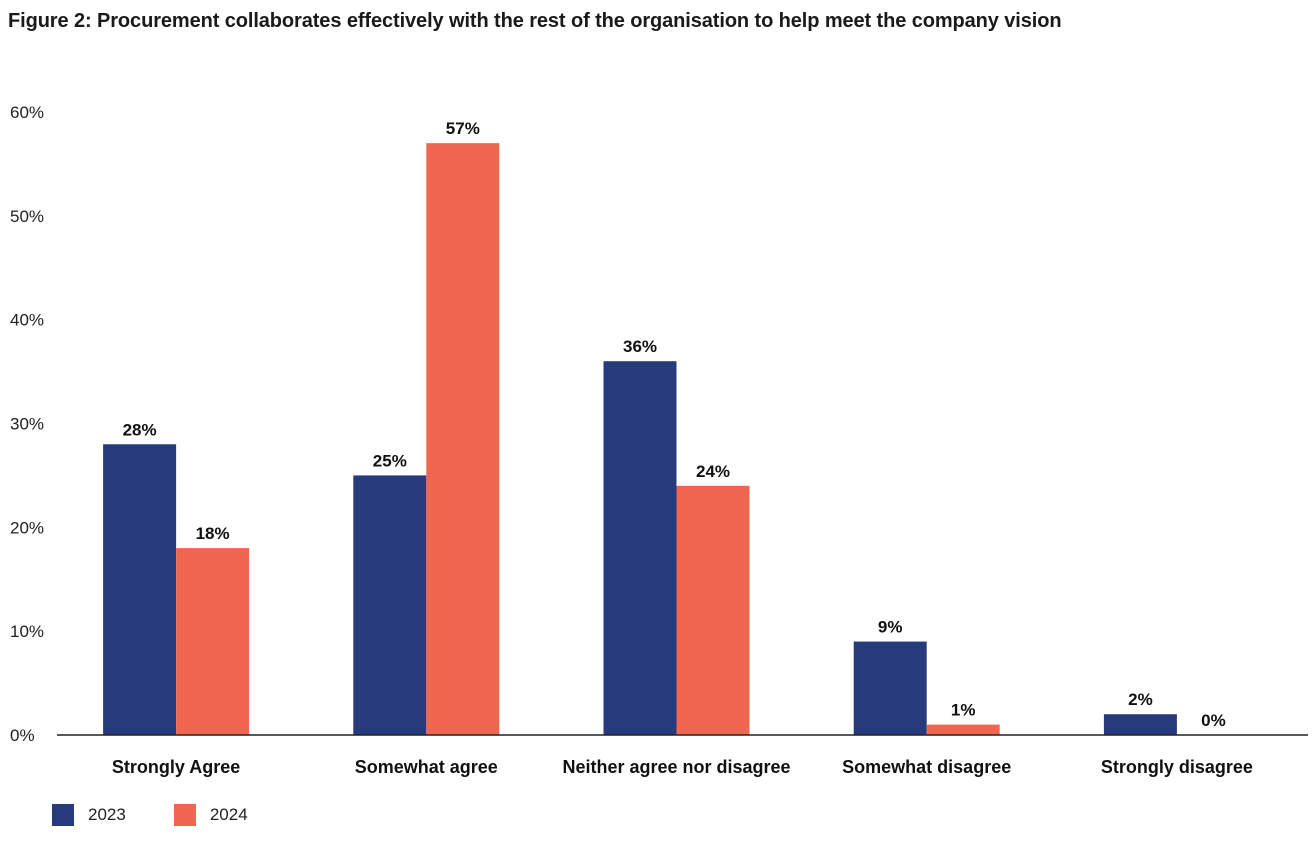 This screenshot has width=1316, height=844. What do you see at coordinates (1213, 720) in the screenshot?
I see `data-label-2024-4: 0%` at bounding box center [1213, 720].